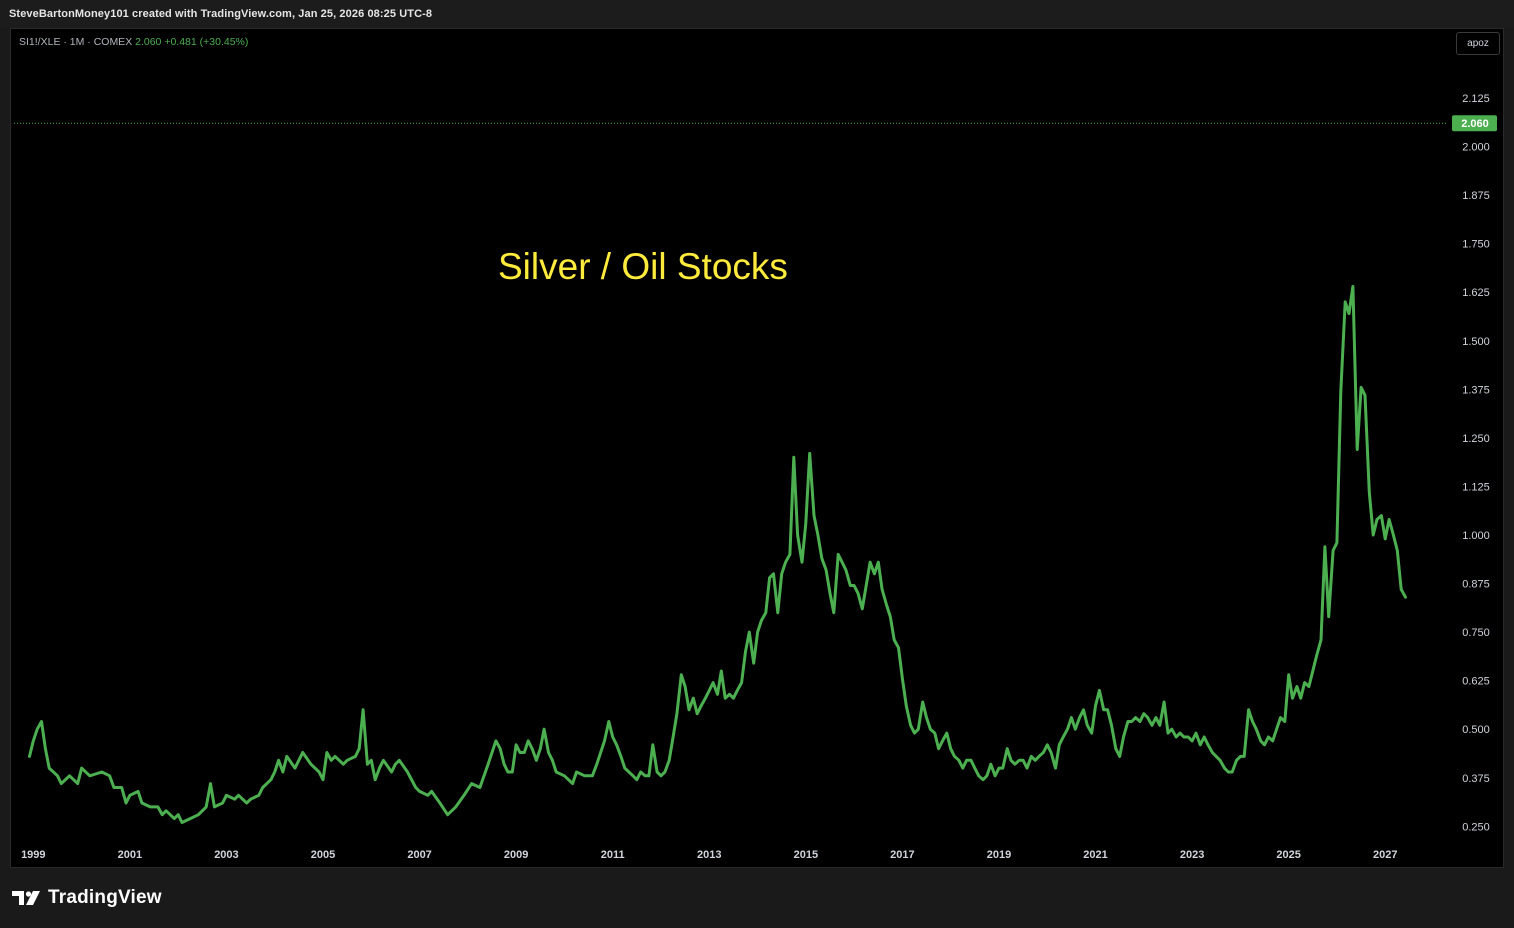 This screenshot has width=1514, height=928. I want to click on last-value-badge, so click(1474, 123).